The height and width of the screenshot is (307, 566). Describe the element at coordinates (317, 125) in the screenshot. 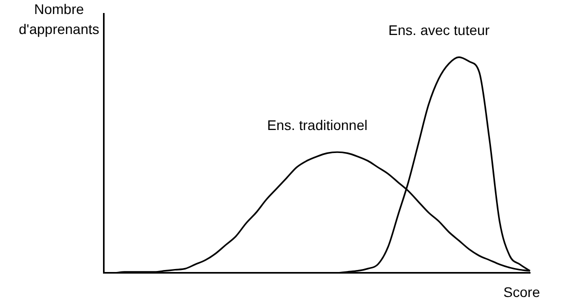

I see `series-label: Ens. traditionnel` at that location.